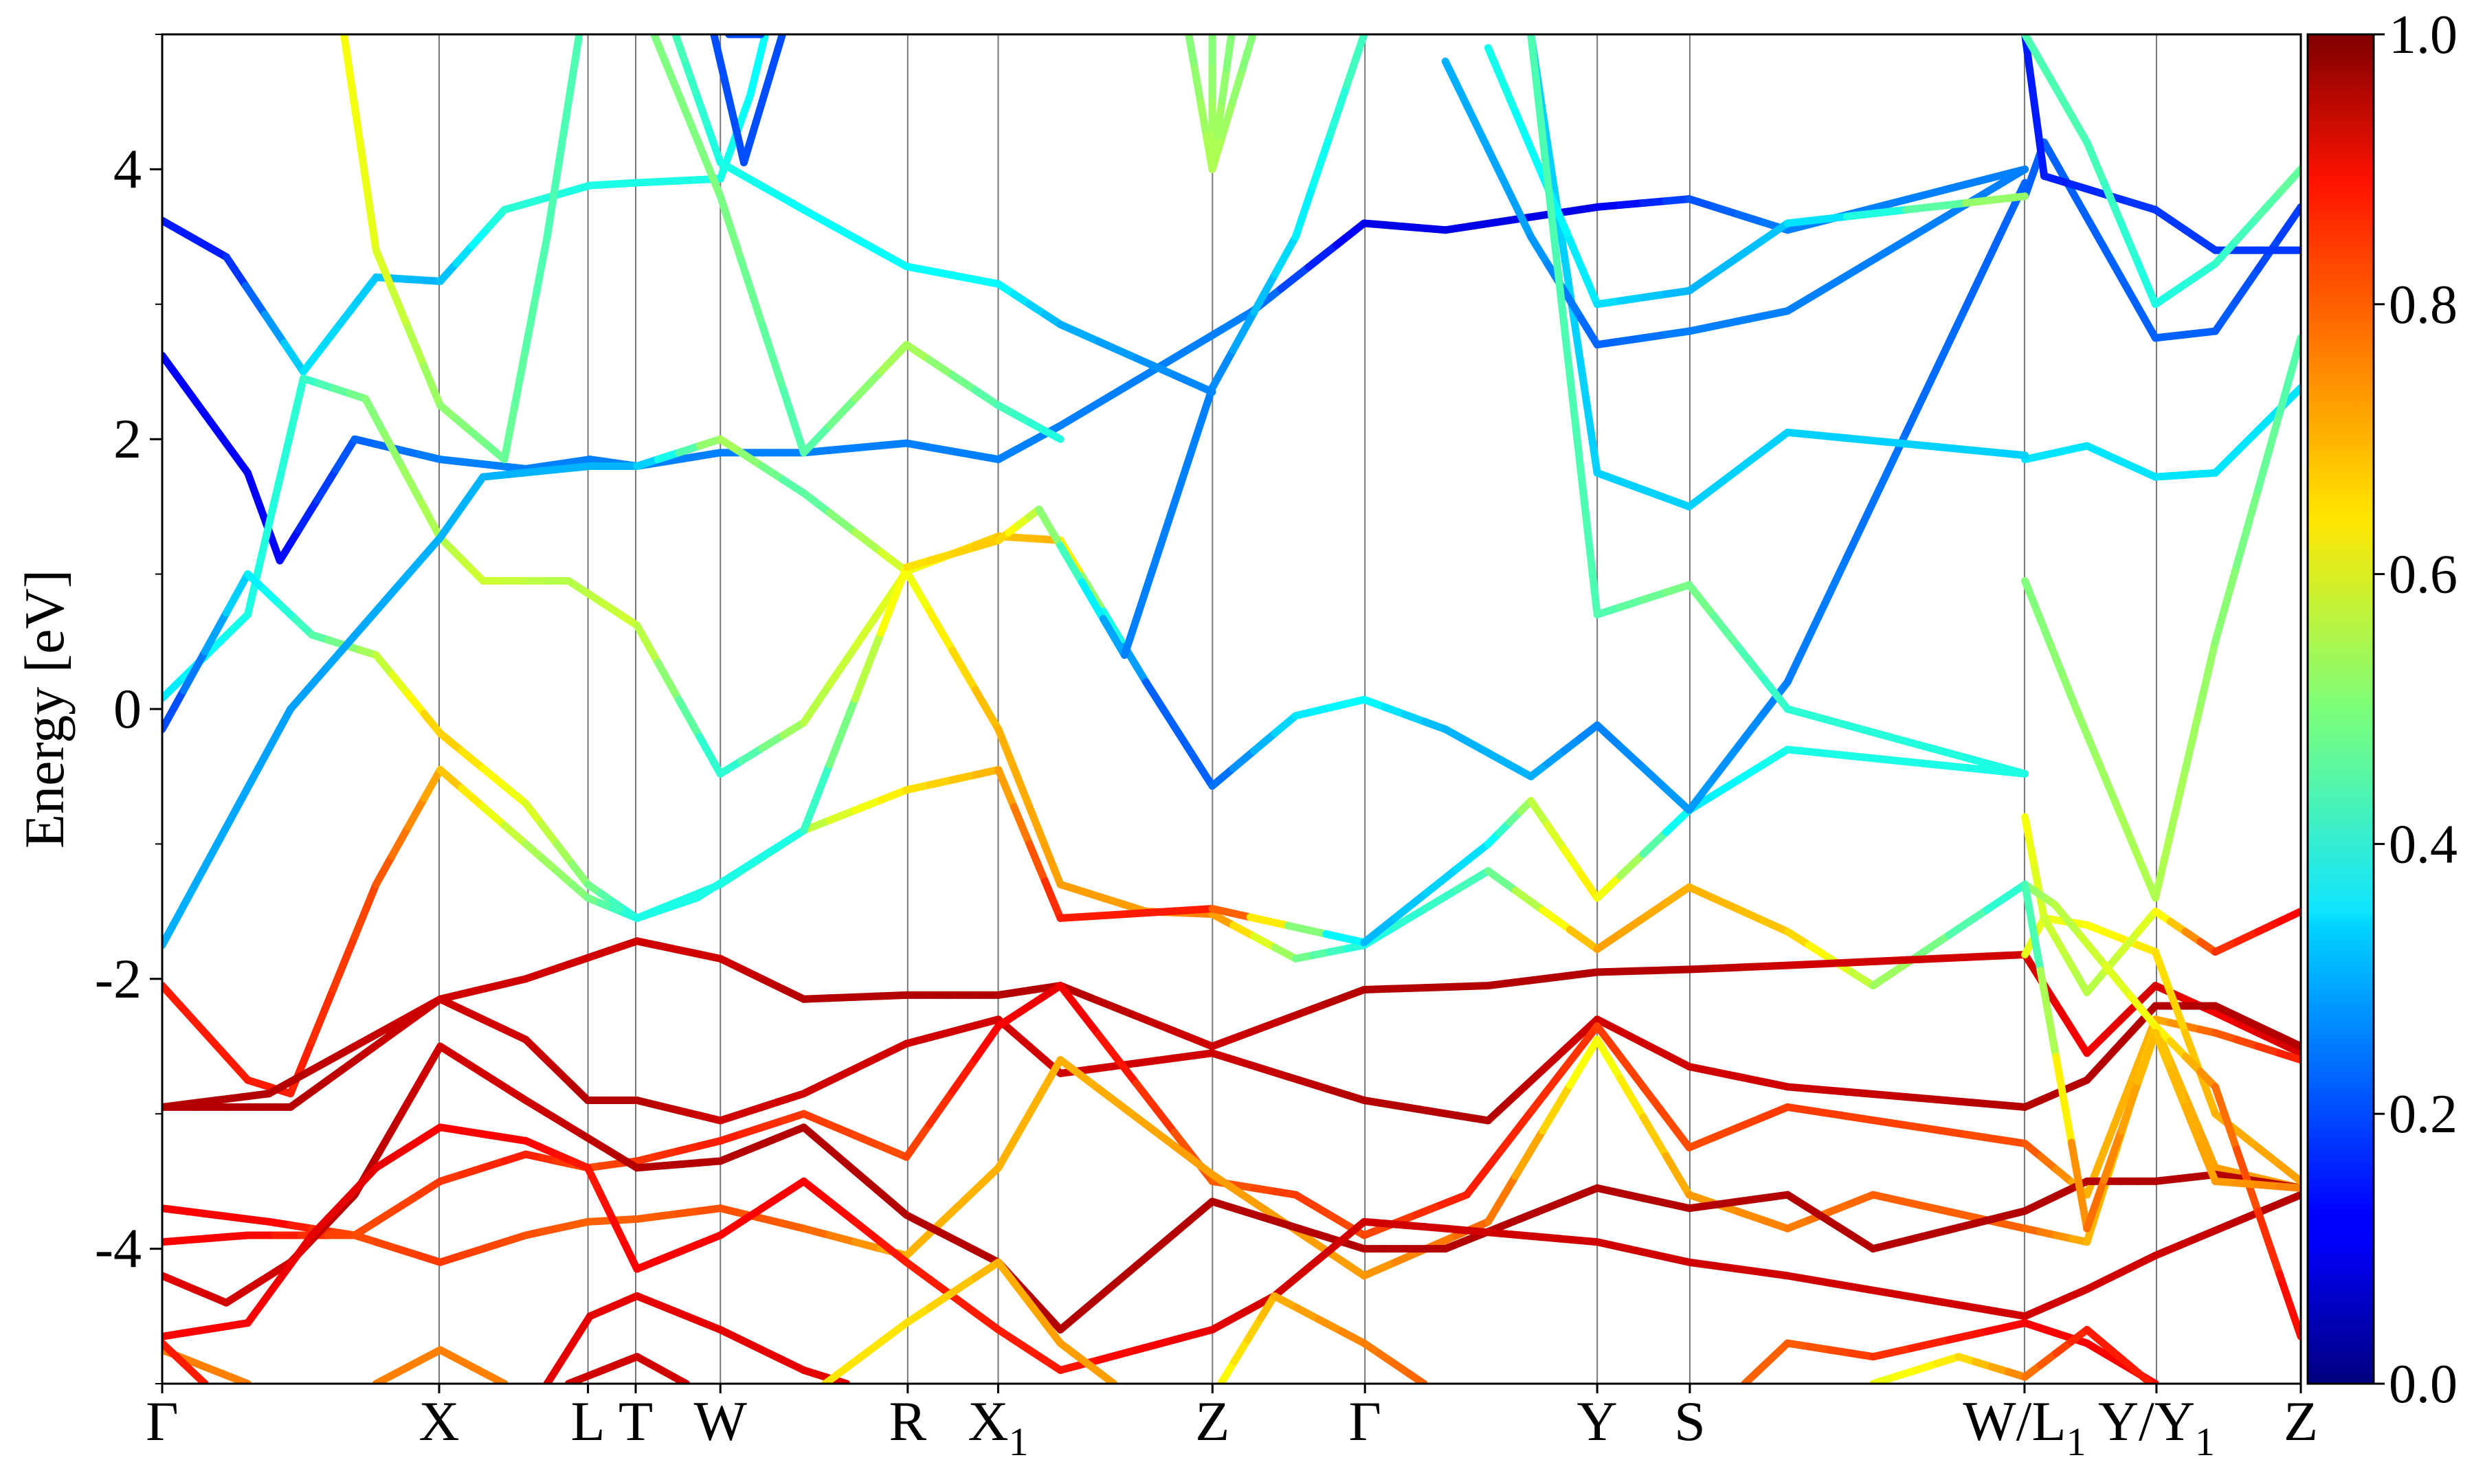  I want to click on x-tick-label-text: W, so click(721, 1421).